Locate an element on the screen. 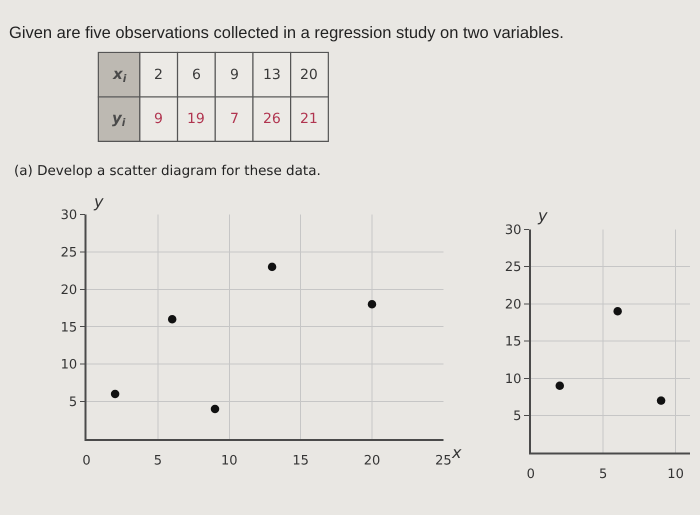 Image resolution: width=700 pixels, height=515 pixels. x-tick-label: 20 is located at coordinates (372, 460).